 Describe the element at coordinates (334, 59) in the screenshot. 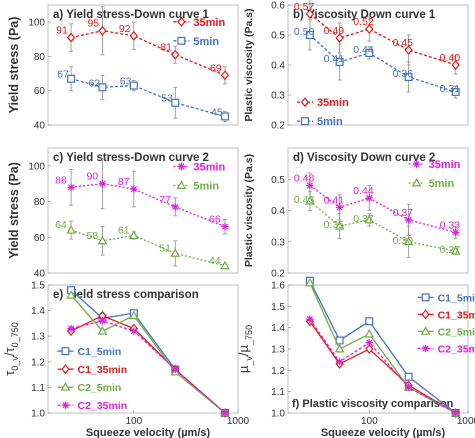

I see `data-label: 0.41` at that location.